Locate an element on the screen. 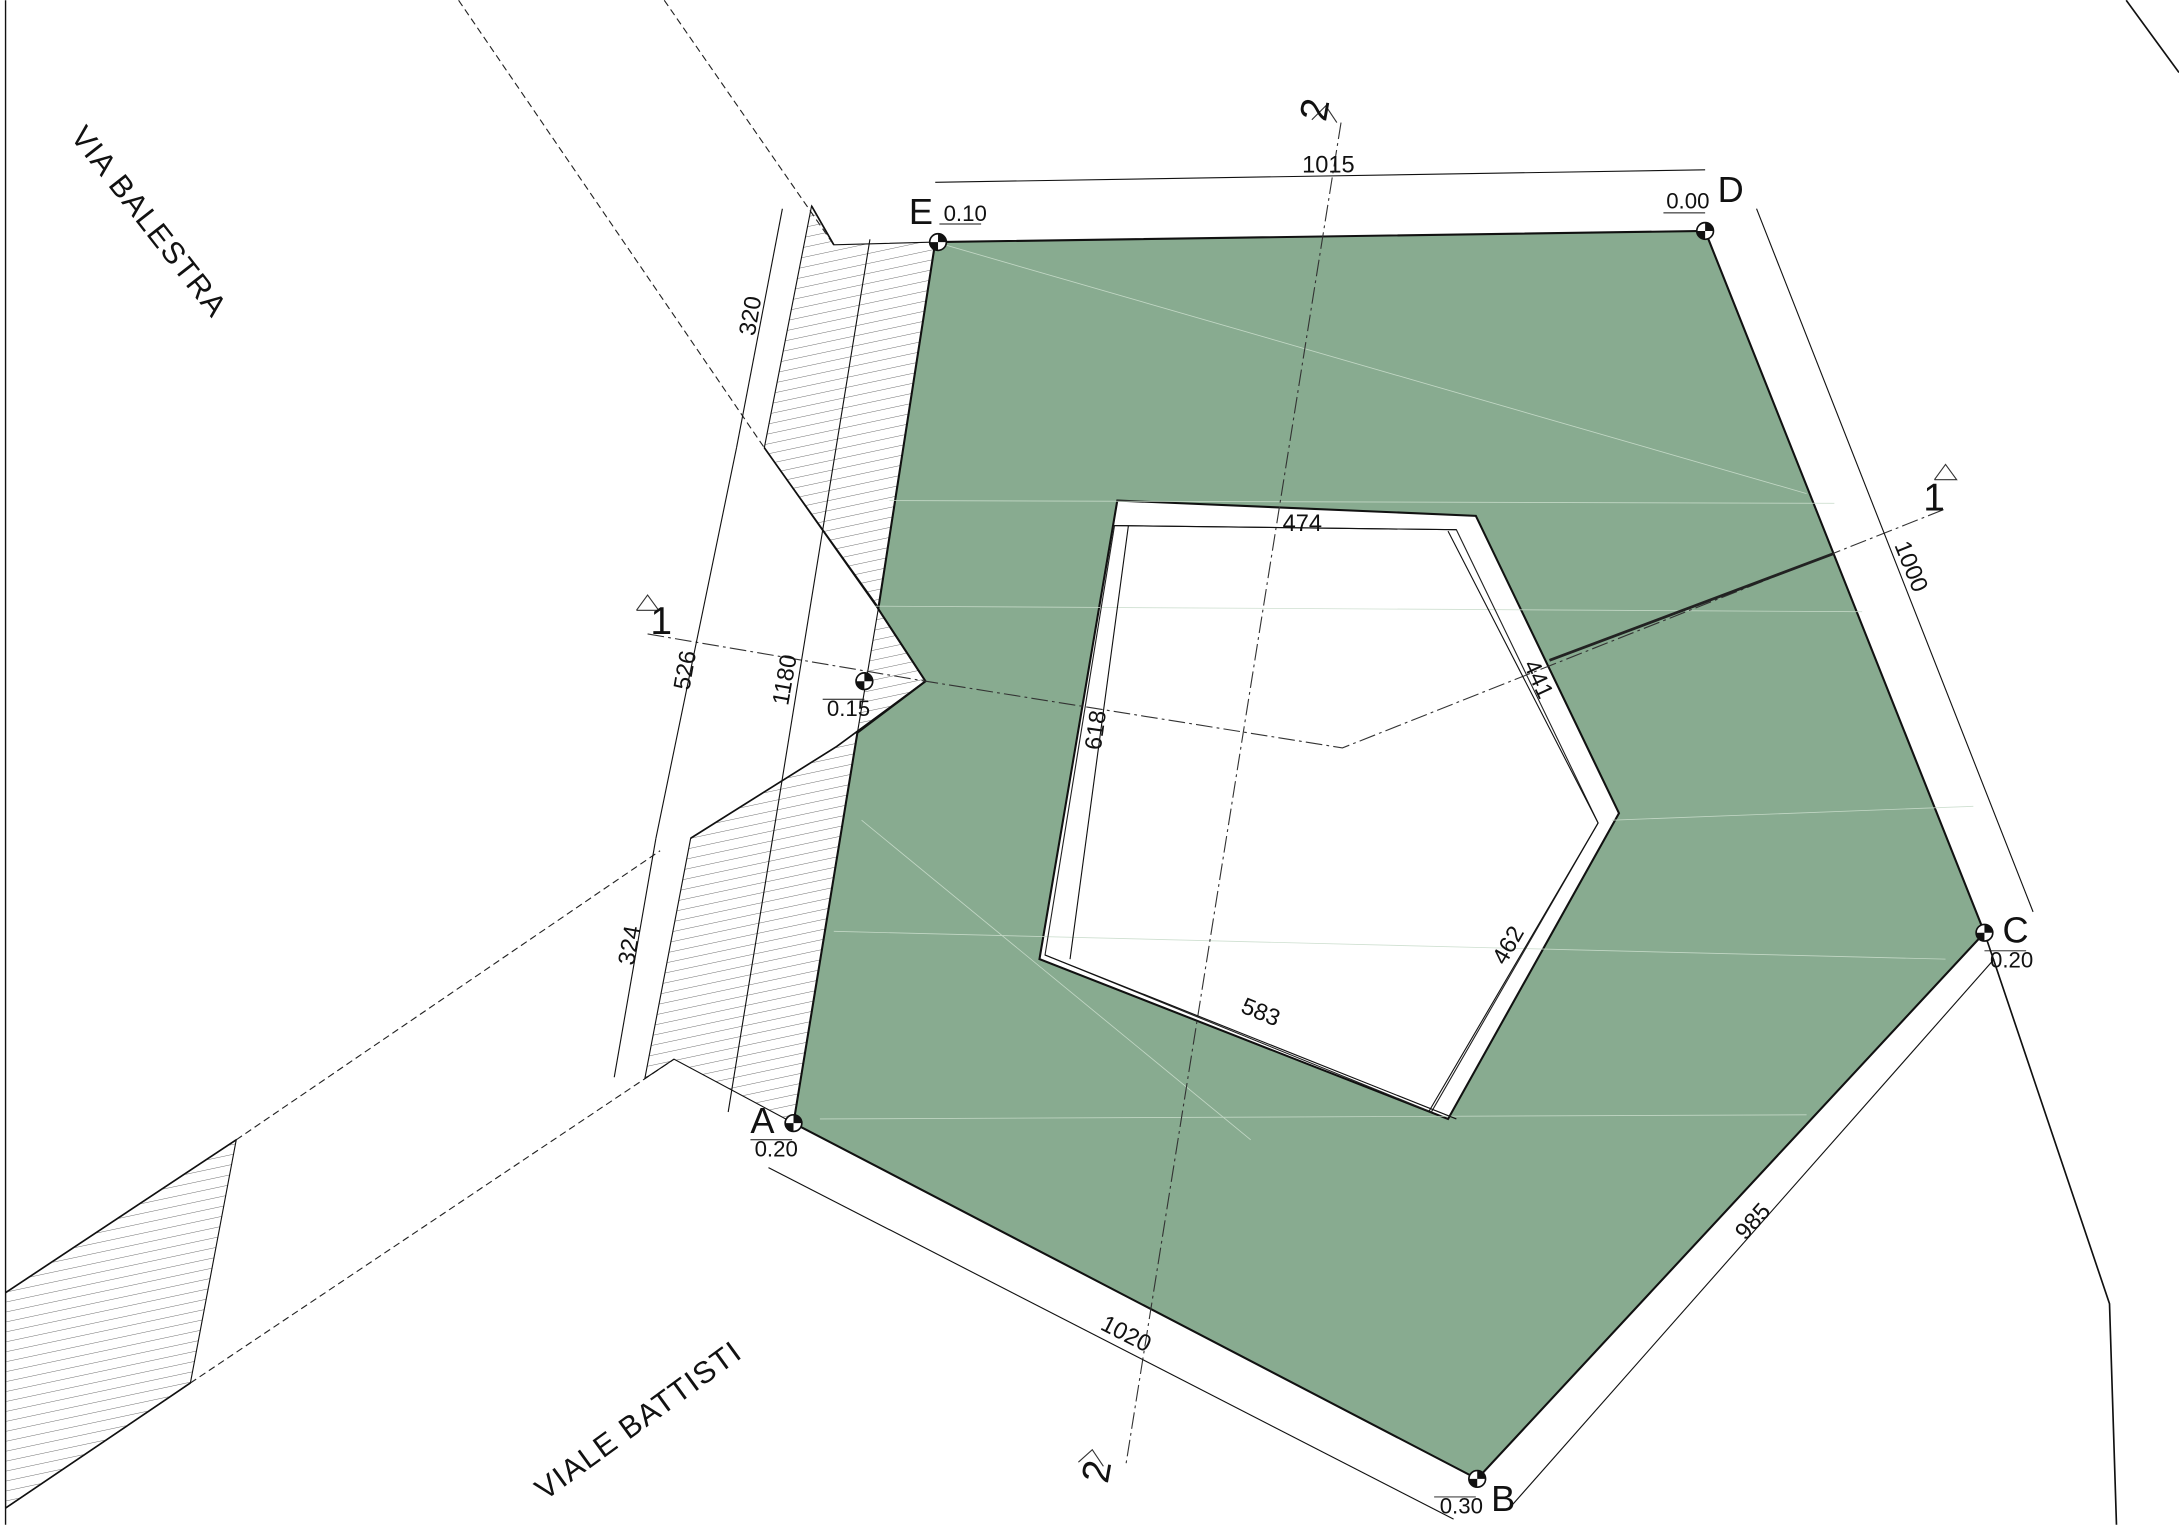 The height and width of the screenshot is (1525, 2179). dimension-outer-top: 1015 is located at coordinates (1328, 166).